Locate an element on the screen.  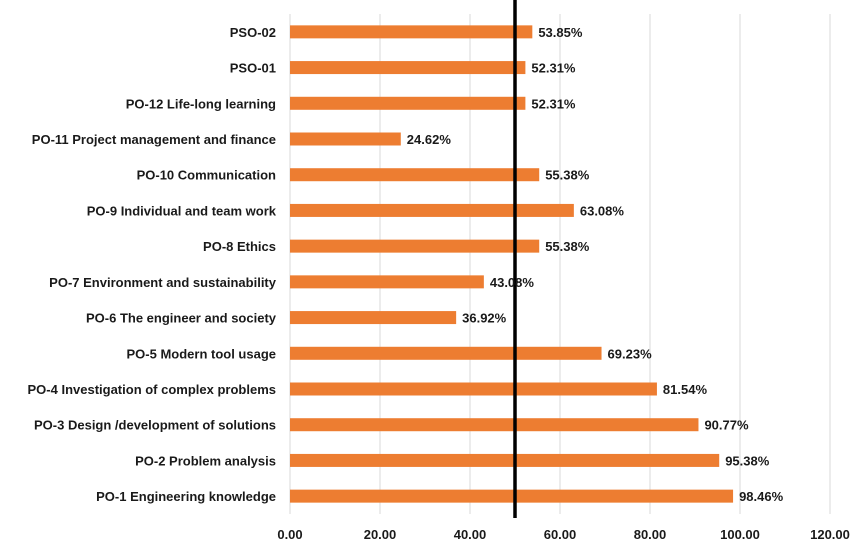
data-label: 95.38% is located at coordinates (747, 460).